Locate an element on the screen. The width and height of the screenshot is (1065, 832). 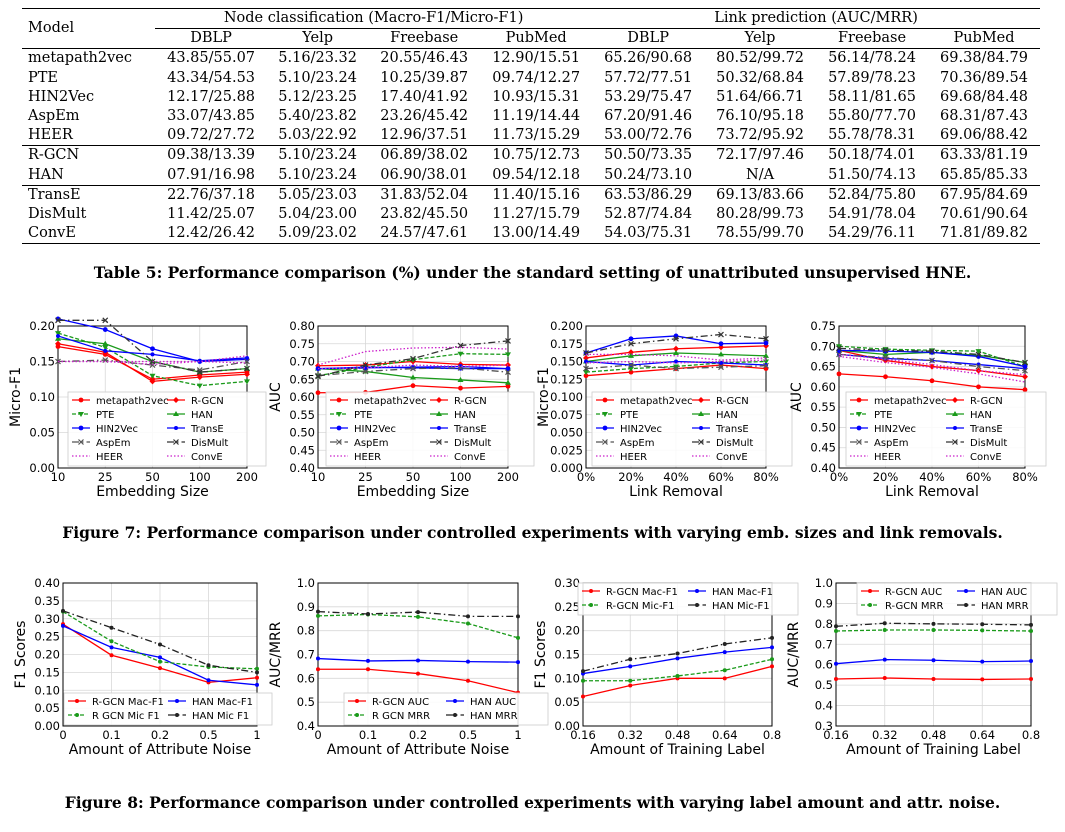
x-tick-label: 0.5 is located at coordinates (468, 735).